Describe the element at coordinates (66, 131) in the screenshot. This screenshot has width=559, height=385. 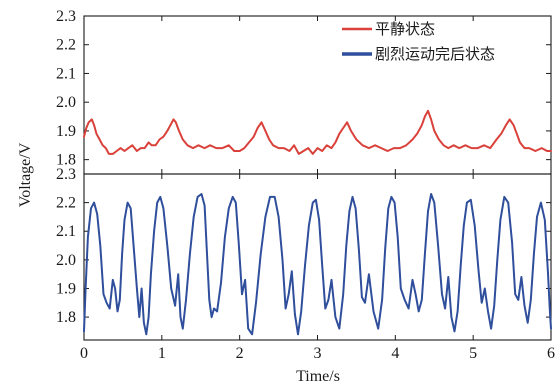
I see `y-tick-label-0-1: 1.9` at that location.